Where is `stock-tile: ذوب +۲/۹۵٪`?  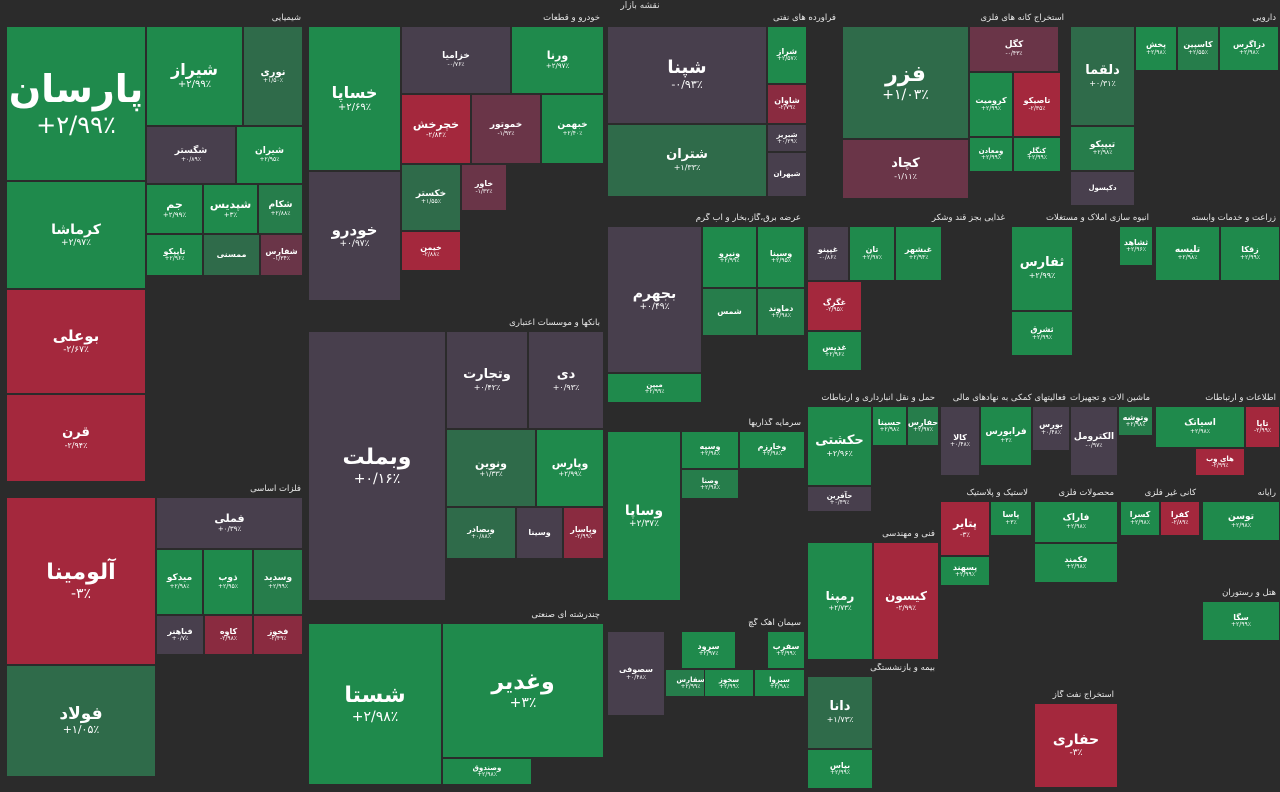 stock-tile: ذوب +۲/۹۵٪ is located at coordinates (228, 582).